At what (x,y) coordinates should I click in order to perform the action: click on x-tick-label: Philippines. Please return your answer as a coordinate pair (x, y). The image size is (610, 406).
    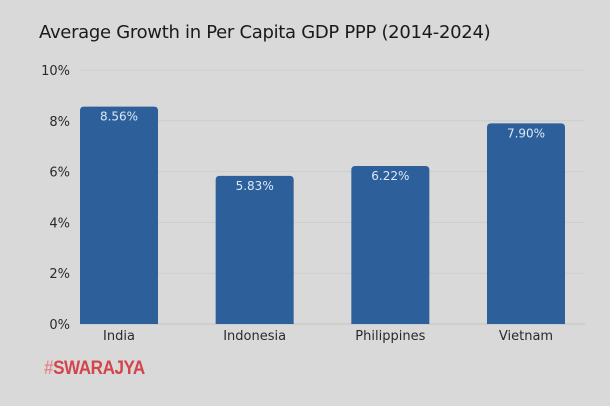
    Looking at the image, I should click on (390, 336).